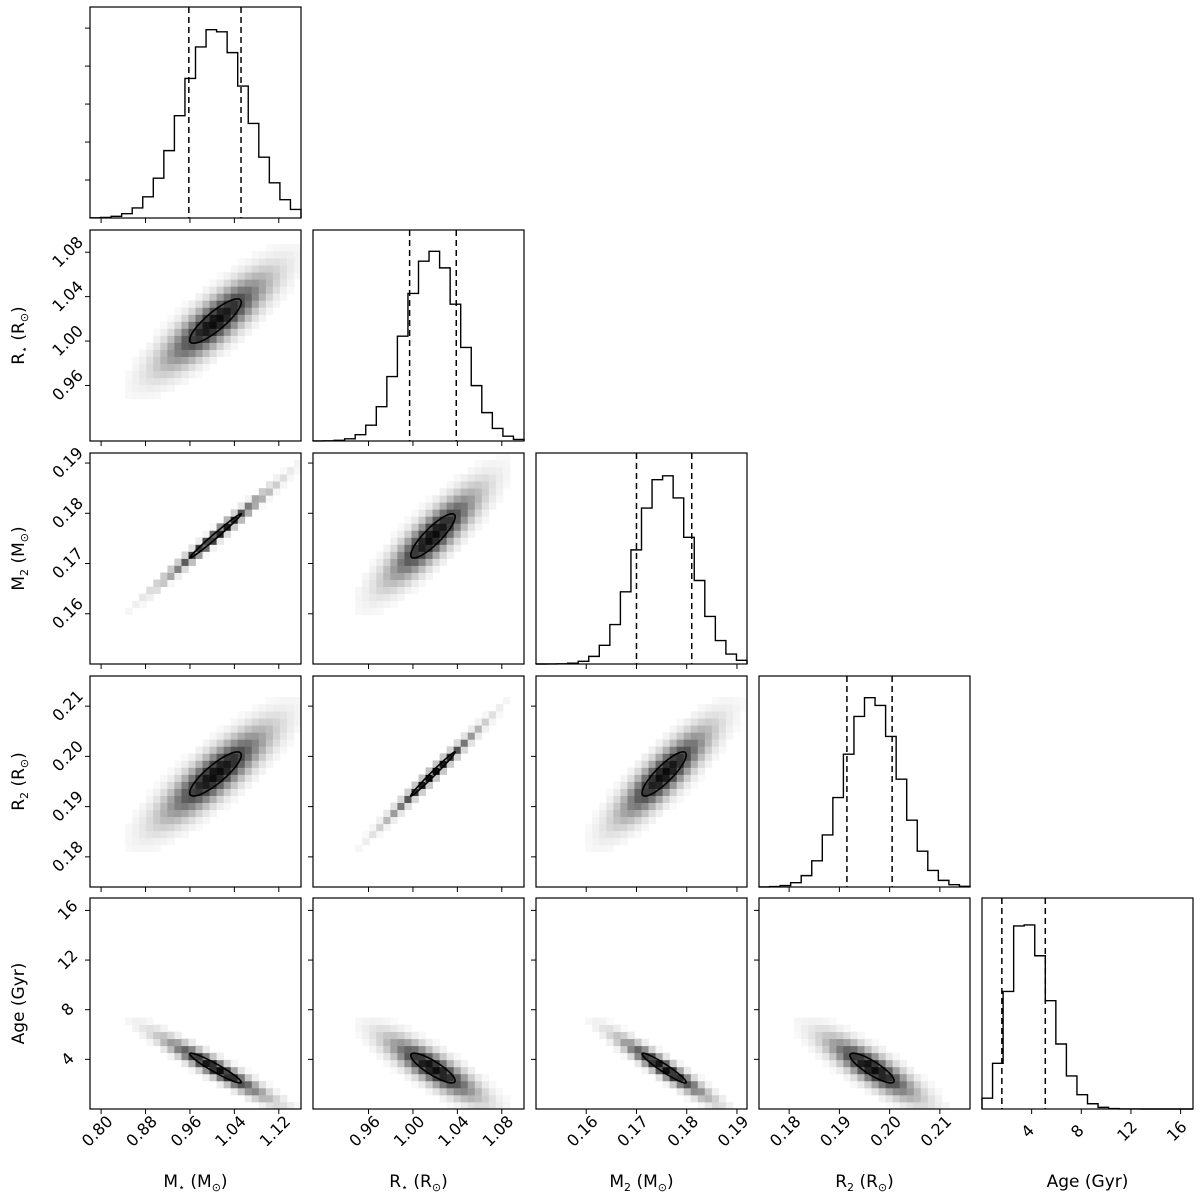  Describe the element at coordinates (641, 570) in the screenshot. I see `histogram-M2` at that location.